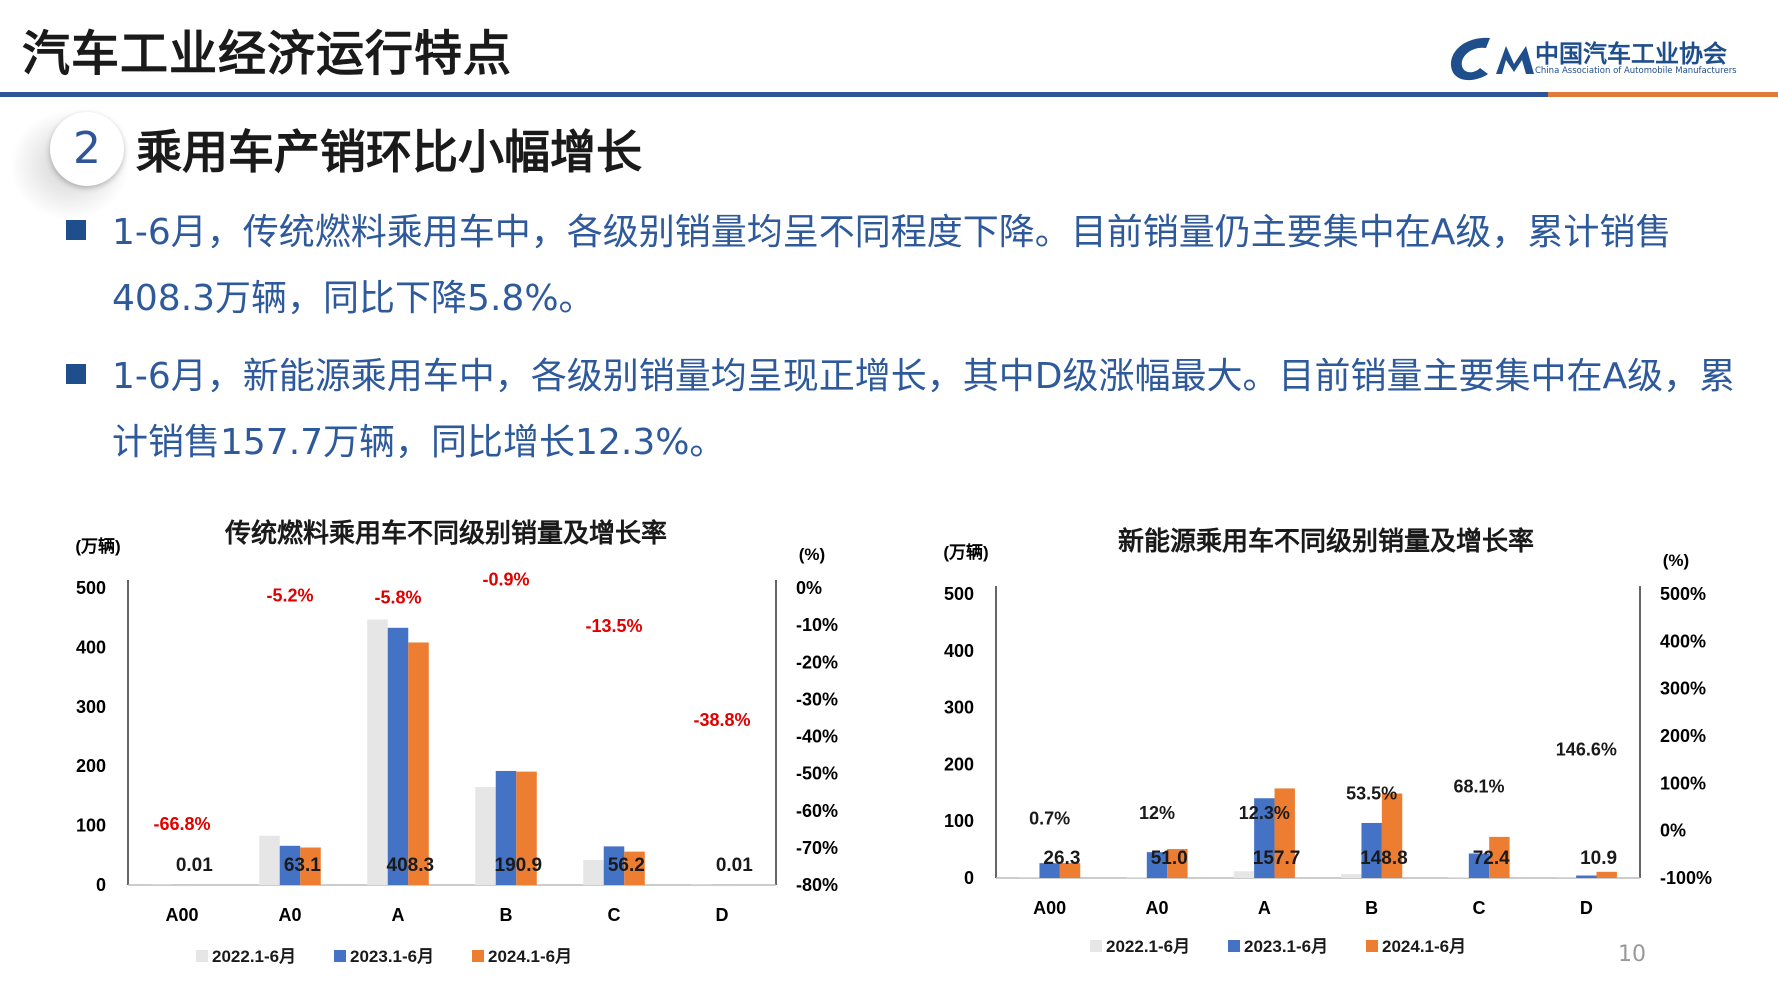  I want to click on chart-title: 新能源乘用车不同级别销量及增长率, so click(1326, 541).